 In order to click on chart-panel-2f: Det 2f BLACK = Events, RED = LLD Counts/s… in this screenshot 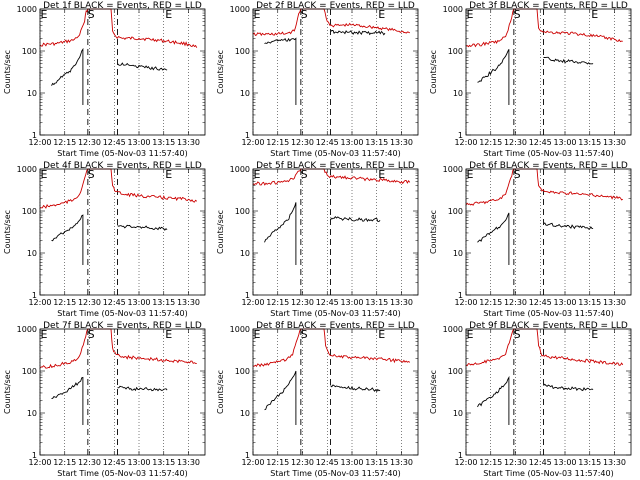, I will do `click(319, 80)`.